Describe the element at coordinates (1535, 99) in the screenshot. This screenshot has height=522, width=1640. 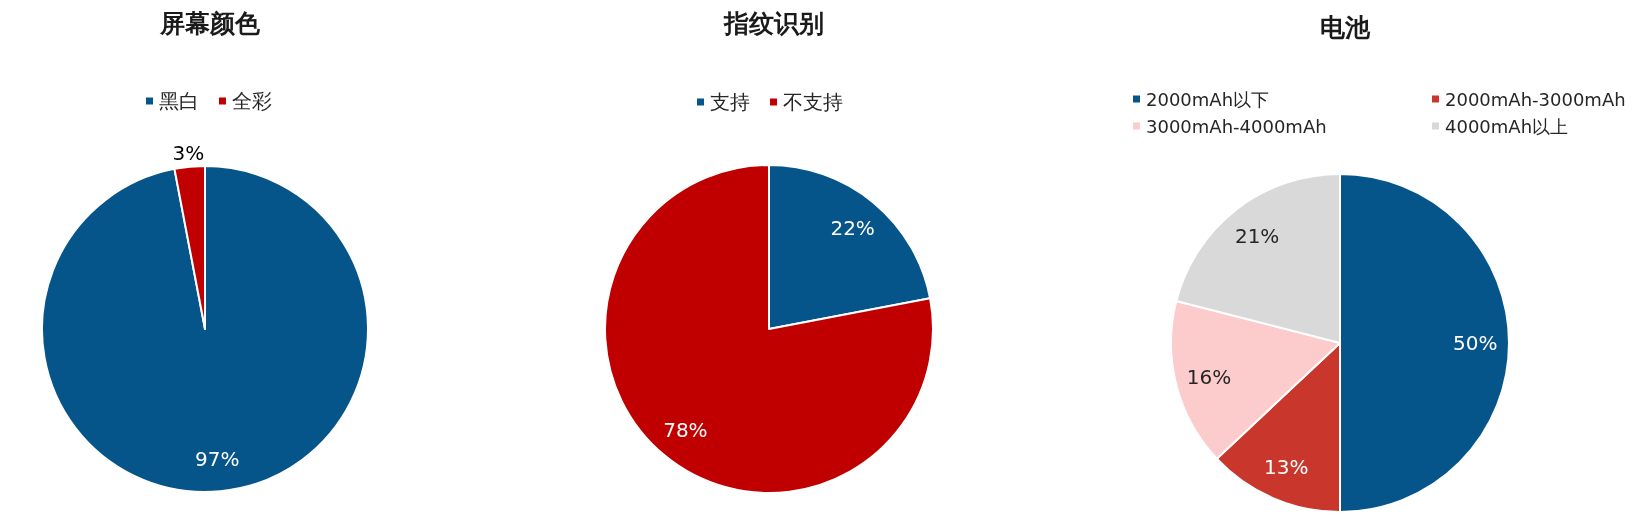
I see `legend-label: 2000mAh-3000mAh` at that location.